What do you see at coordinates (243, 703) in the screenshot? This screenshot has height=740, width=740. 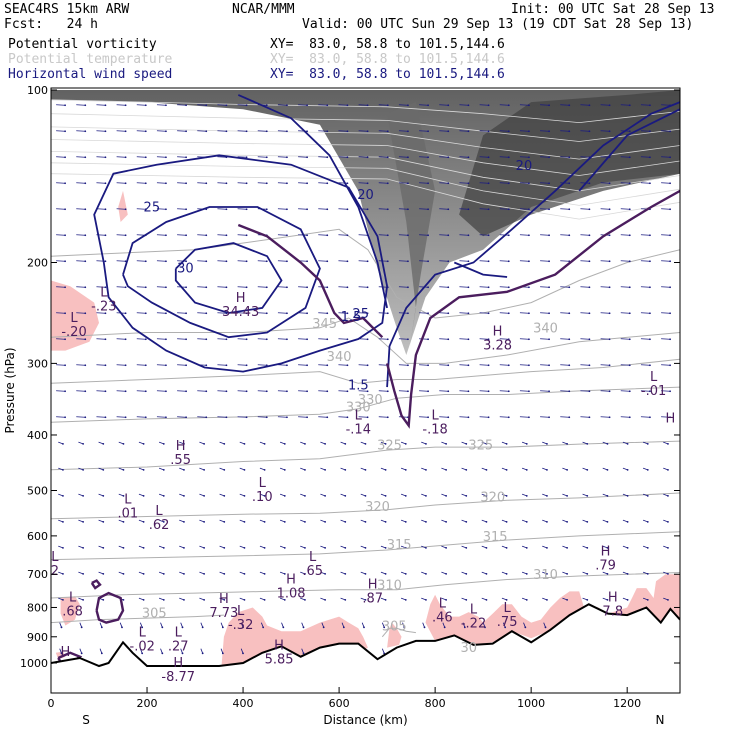 I see `x-tick-label: 400` at bounding box center [243, 703].